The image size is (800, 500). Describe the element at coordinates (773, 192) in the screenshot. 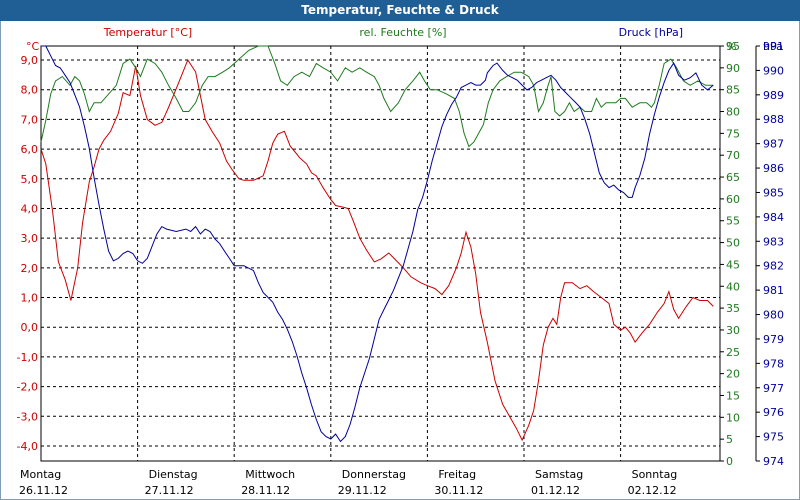

I see `pressure-tick-label: 985` at that location.